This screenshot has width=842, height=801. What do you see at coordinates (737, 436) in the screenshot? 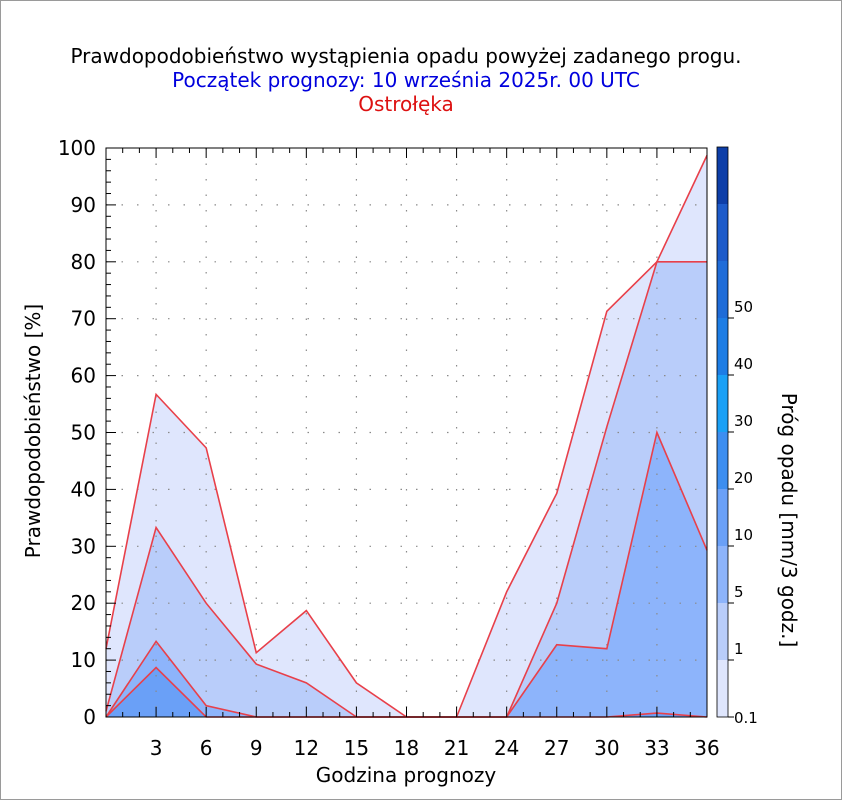
I see `colorbar: 0.1 1 5 10 20 30 40 50` at bounding box center [737, 436].